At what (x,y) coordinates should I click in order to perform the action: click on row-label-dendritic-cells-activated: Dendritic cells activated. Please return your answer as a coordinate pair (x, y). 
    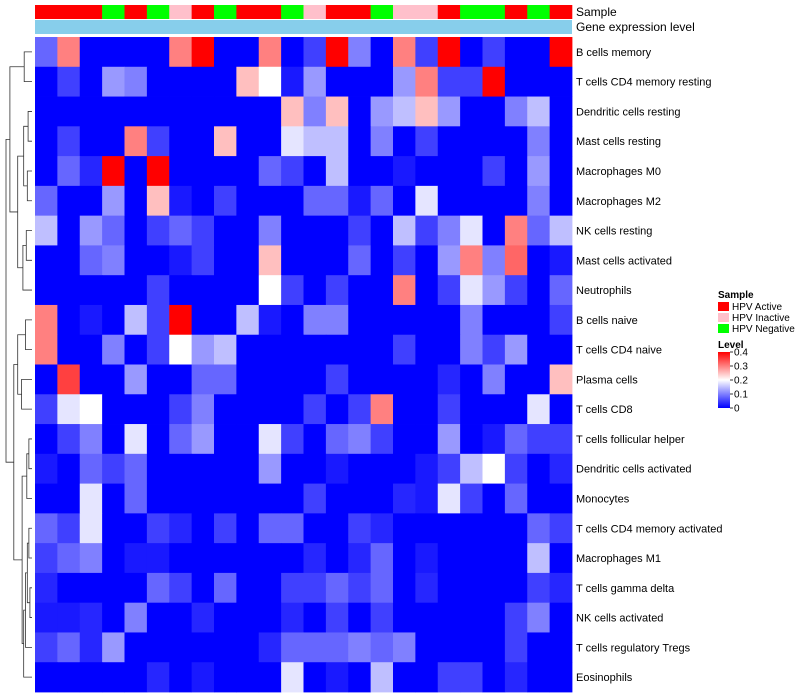
    Looking at the image, I should click on (634, 470).